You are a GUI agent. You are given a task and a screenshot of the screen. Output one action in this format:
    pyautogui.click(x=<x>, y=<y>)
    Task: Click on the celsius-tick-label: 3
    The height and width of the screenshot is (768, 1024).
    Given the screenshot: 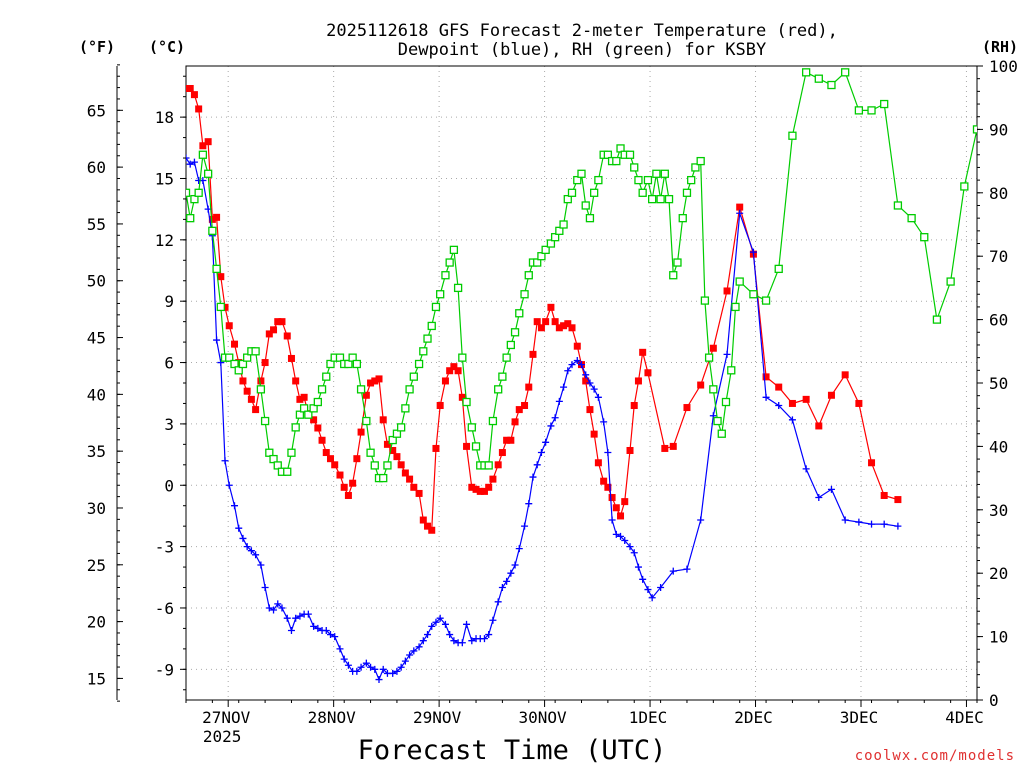 What is the action you would take?
    pyautogui.click(x=169, y=424)
    